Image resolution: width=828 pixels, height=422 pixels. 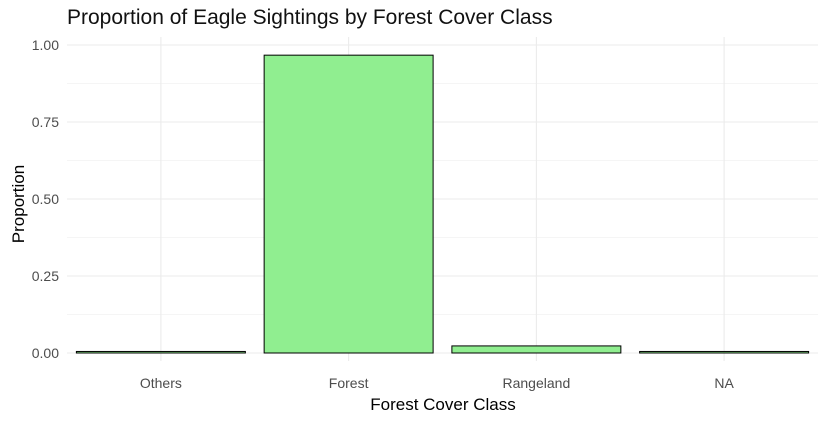 I want to click on y-axis-ticks: 0.00 0.25 0.50 0.75 1.00, so click(x=45, y=199).